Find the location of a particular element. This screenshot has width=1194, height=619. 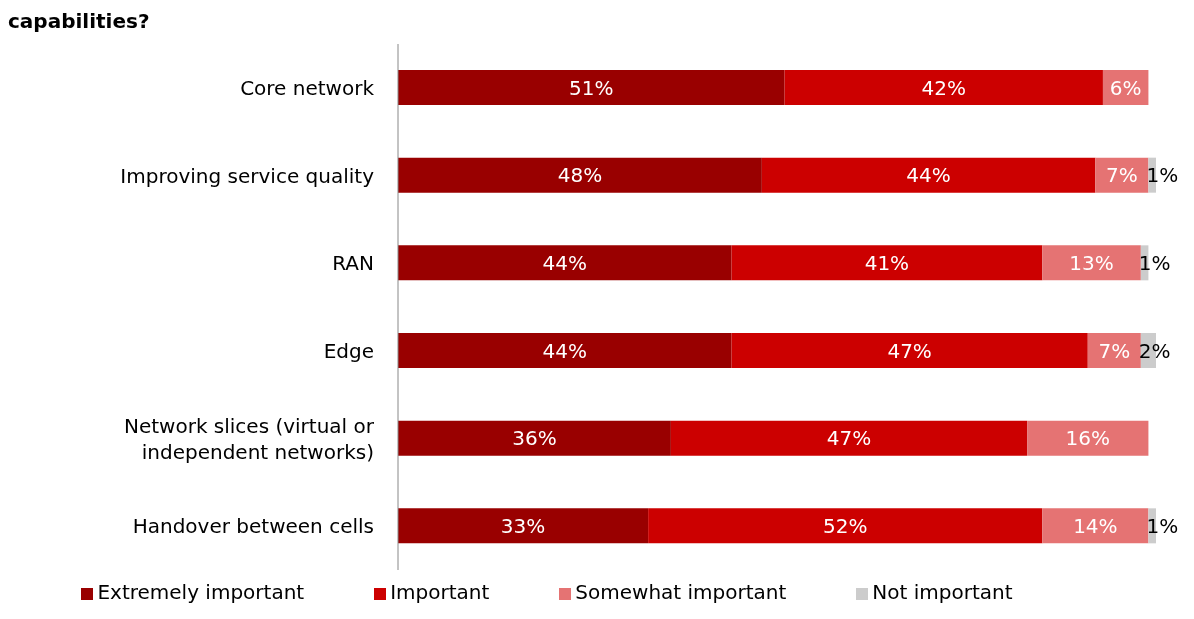

data-label: 52% is located at coordinates (845, 525).